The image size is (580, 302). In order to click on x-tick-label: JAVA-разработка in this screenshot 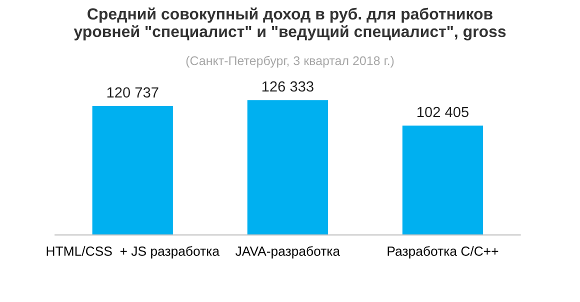, I will do `click(288, 252)`.